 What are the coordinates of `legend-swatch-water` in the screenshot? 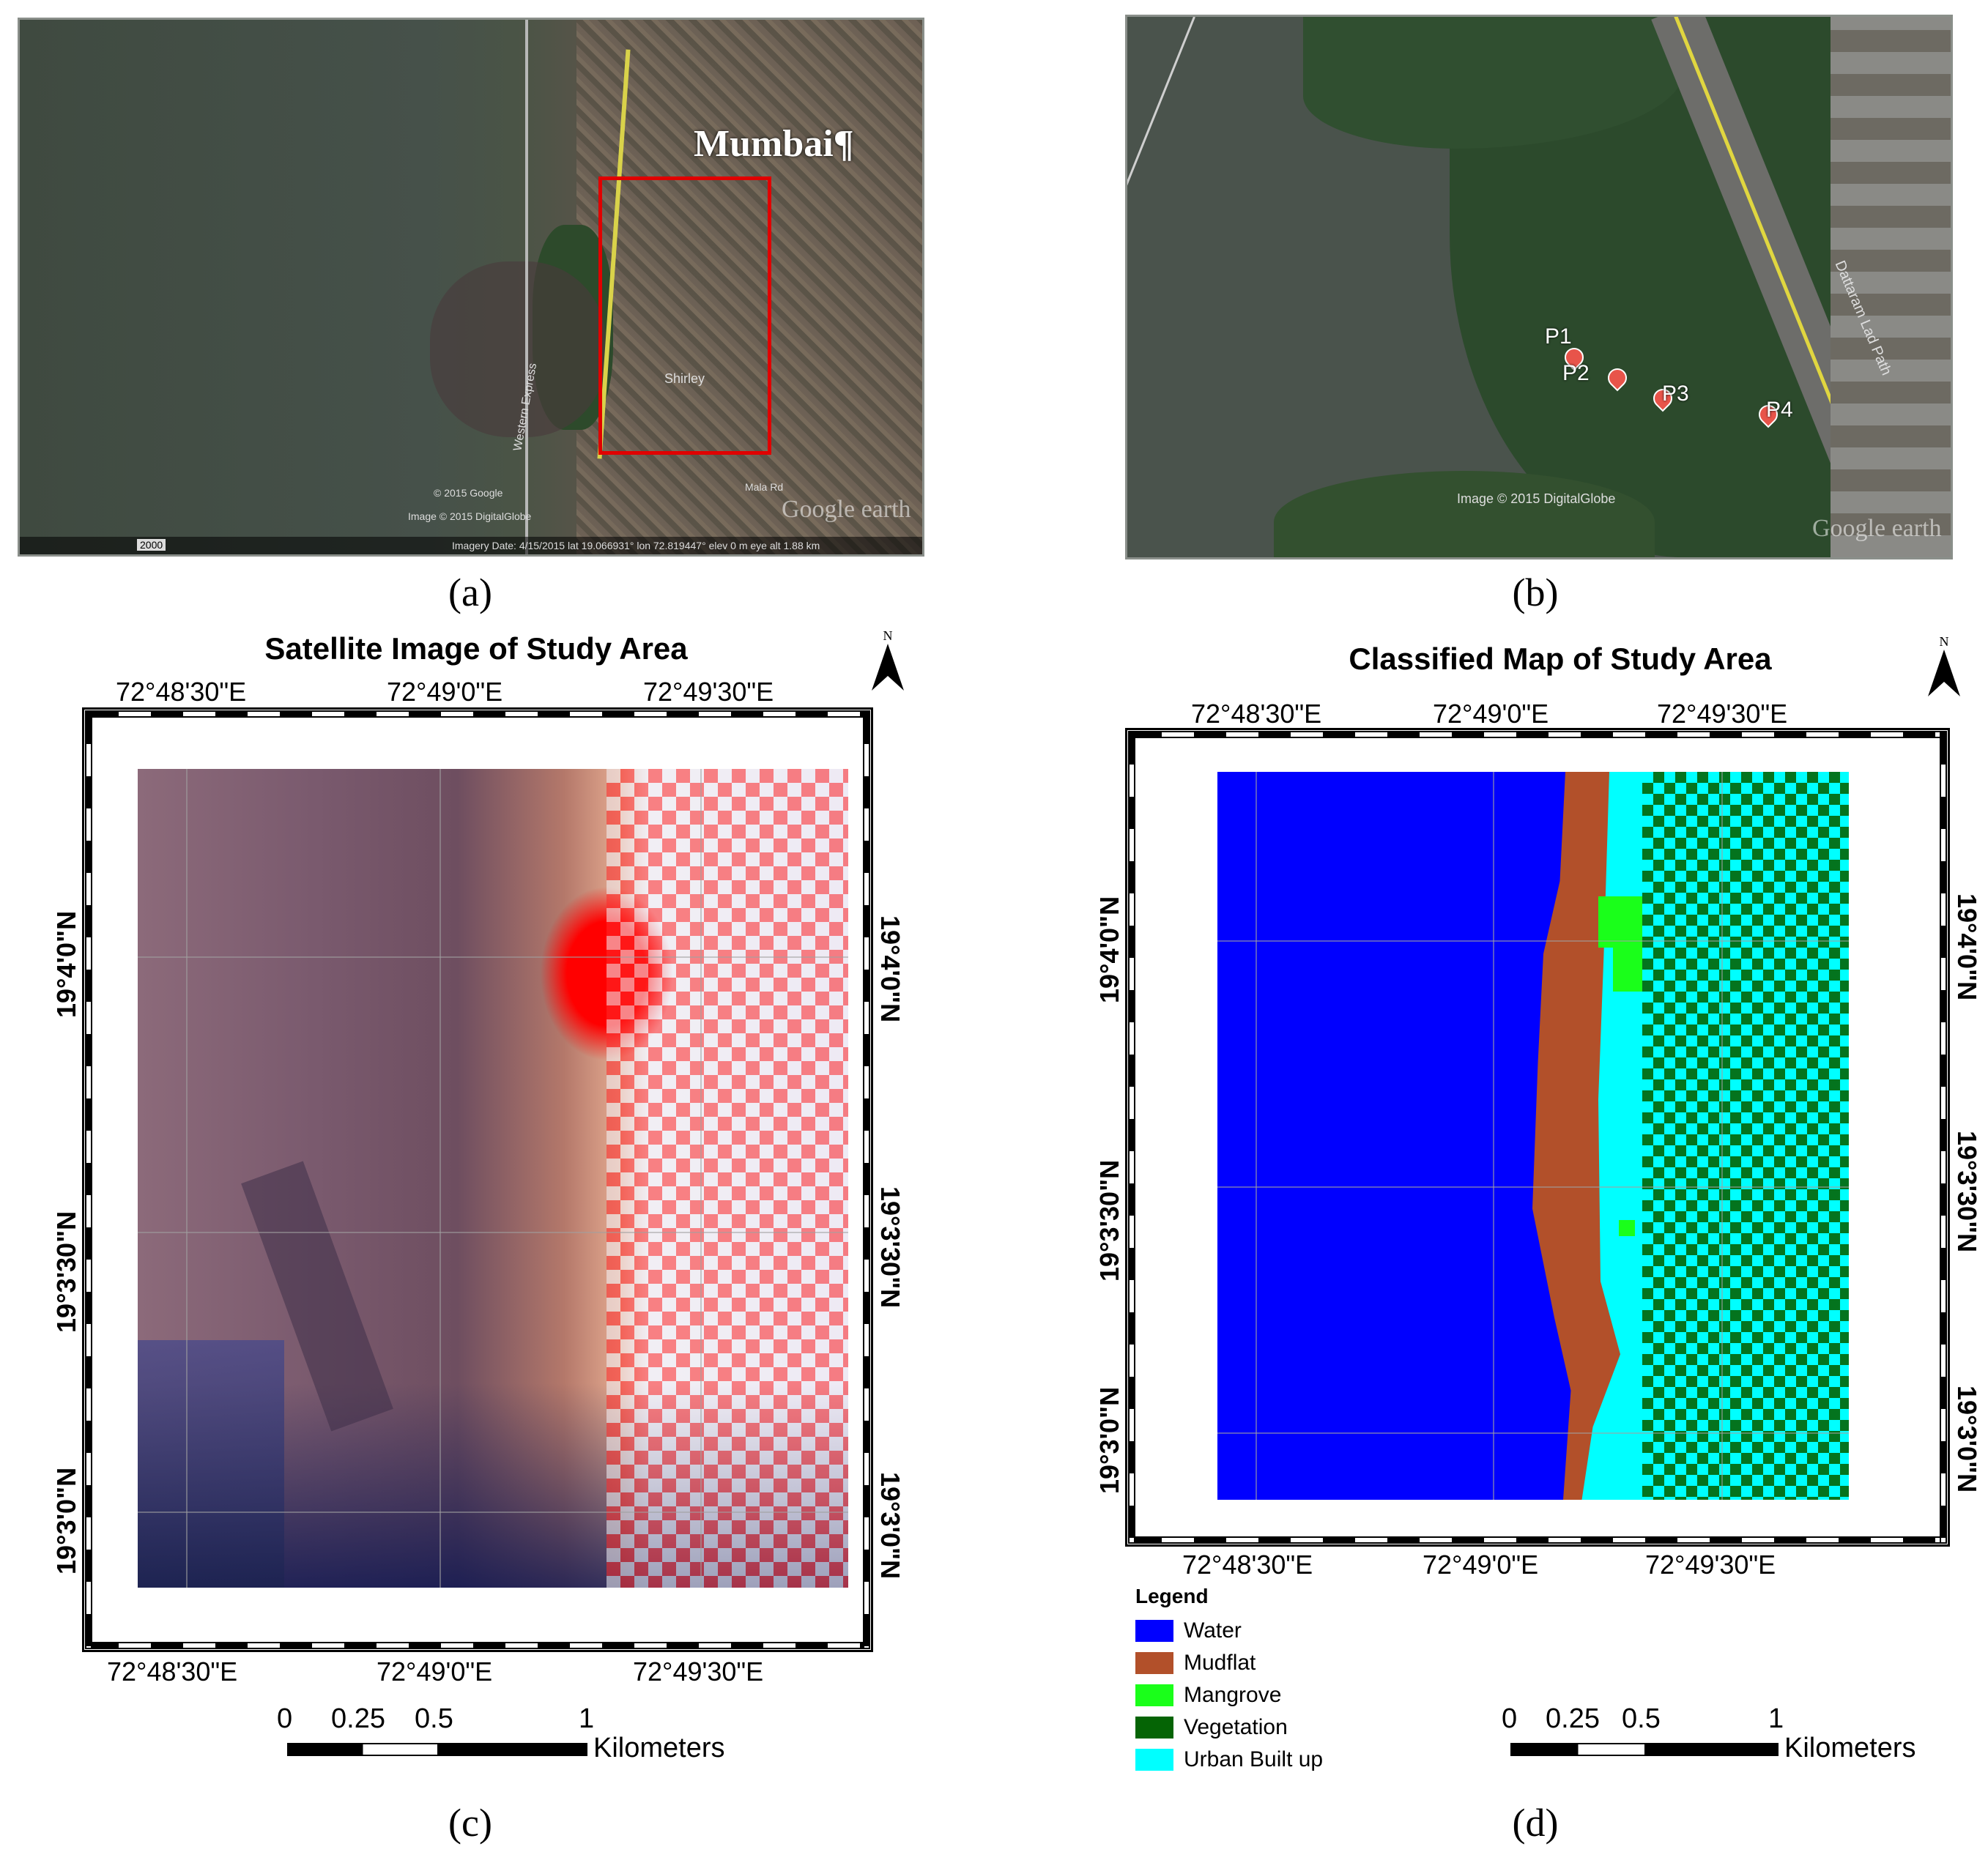 It's located at (1154, 1631).